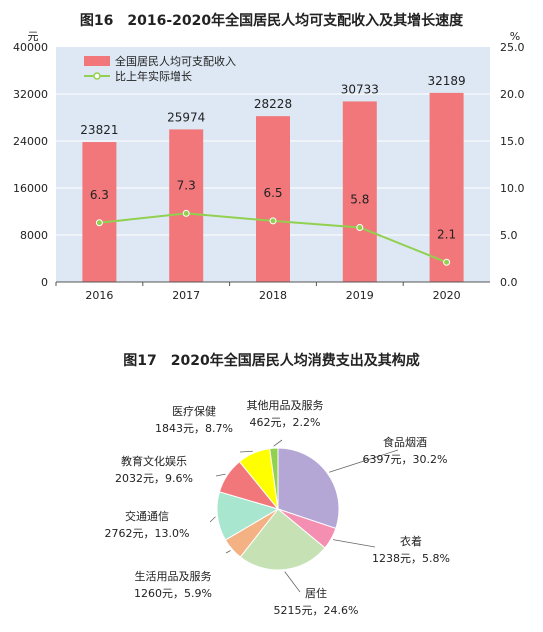  I want to click on right-tick-label: 20.0, so click(512, 94).